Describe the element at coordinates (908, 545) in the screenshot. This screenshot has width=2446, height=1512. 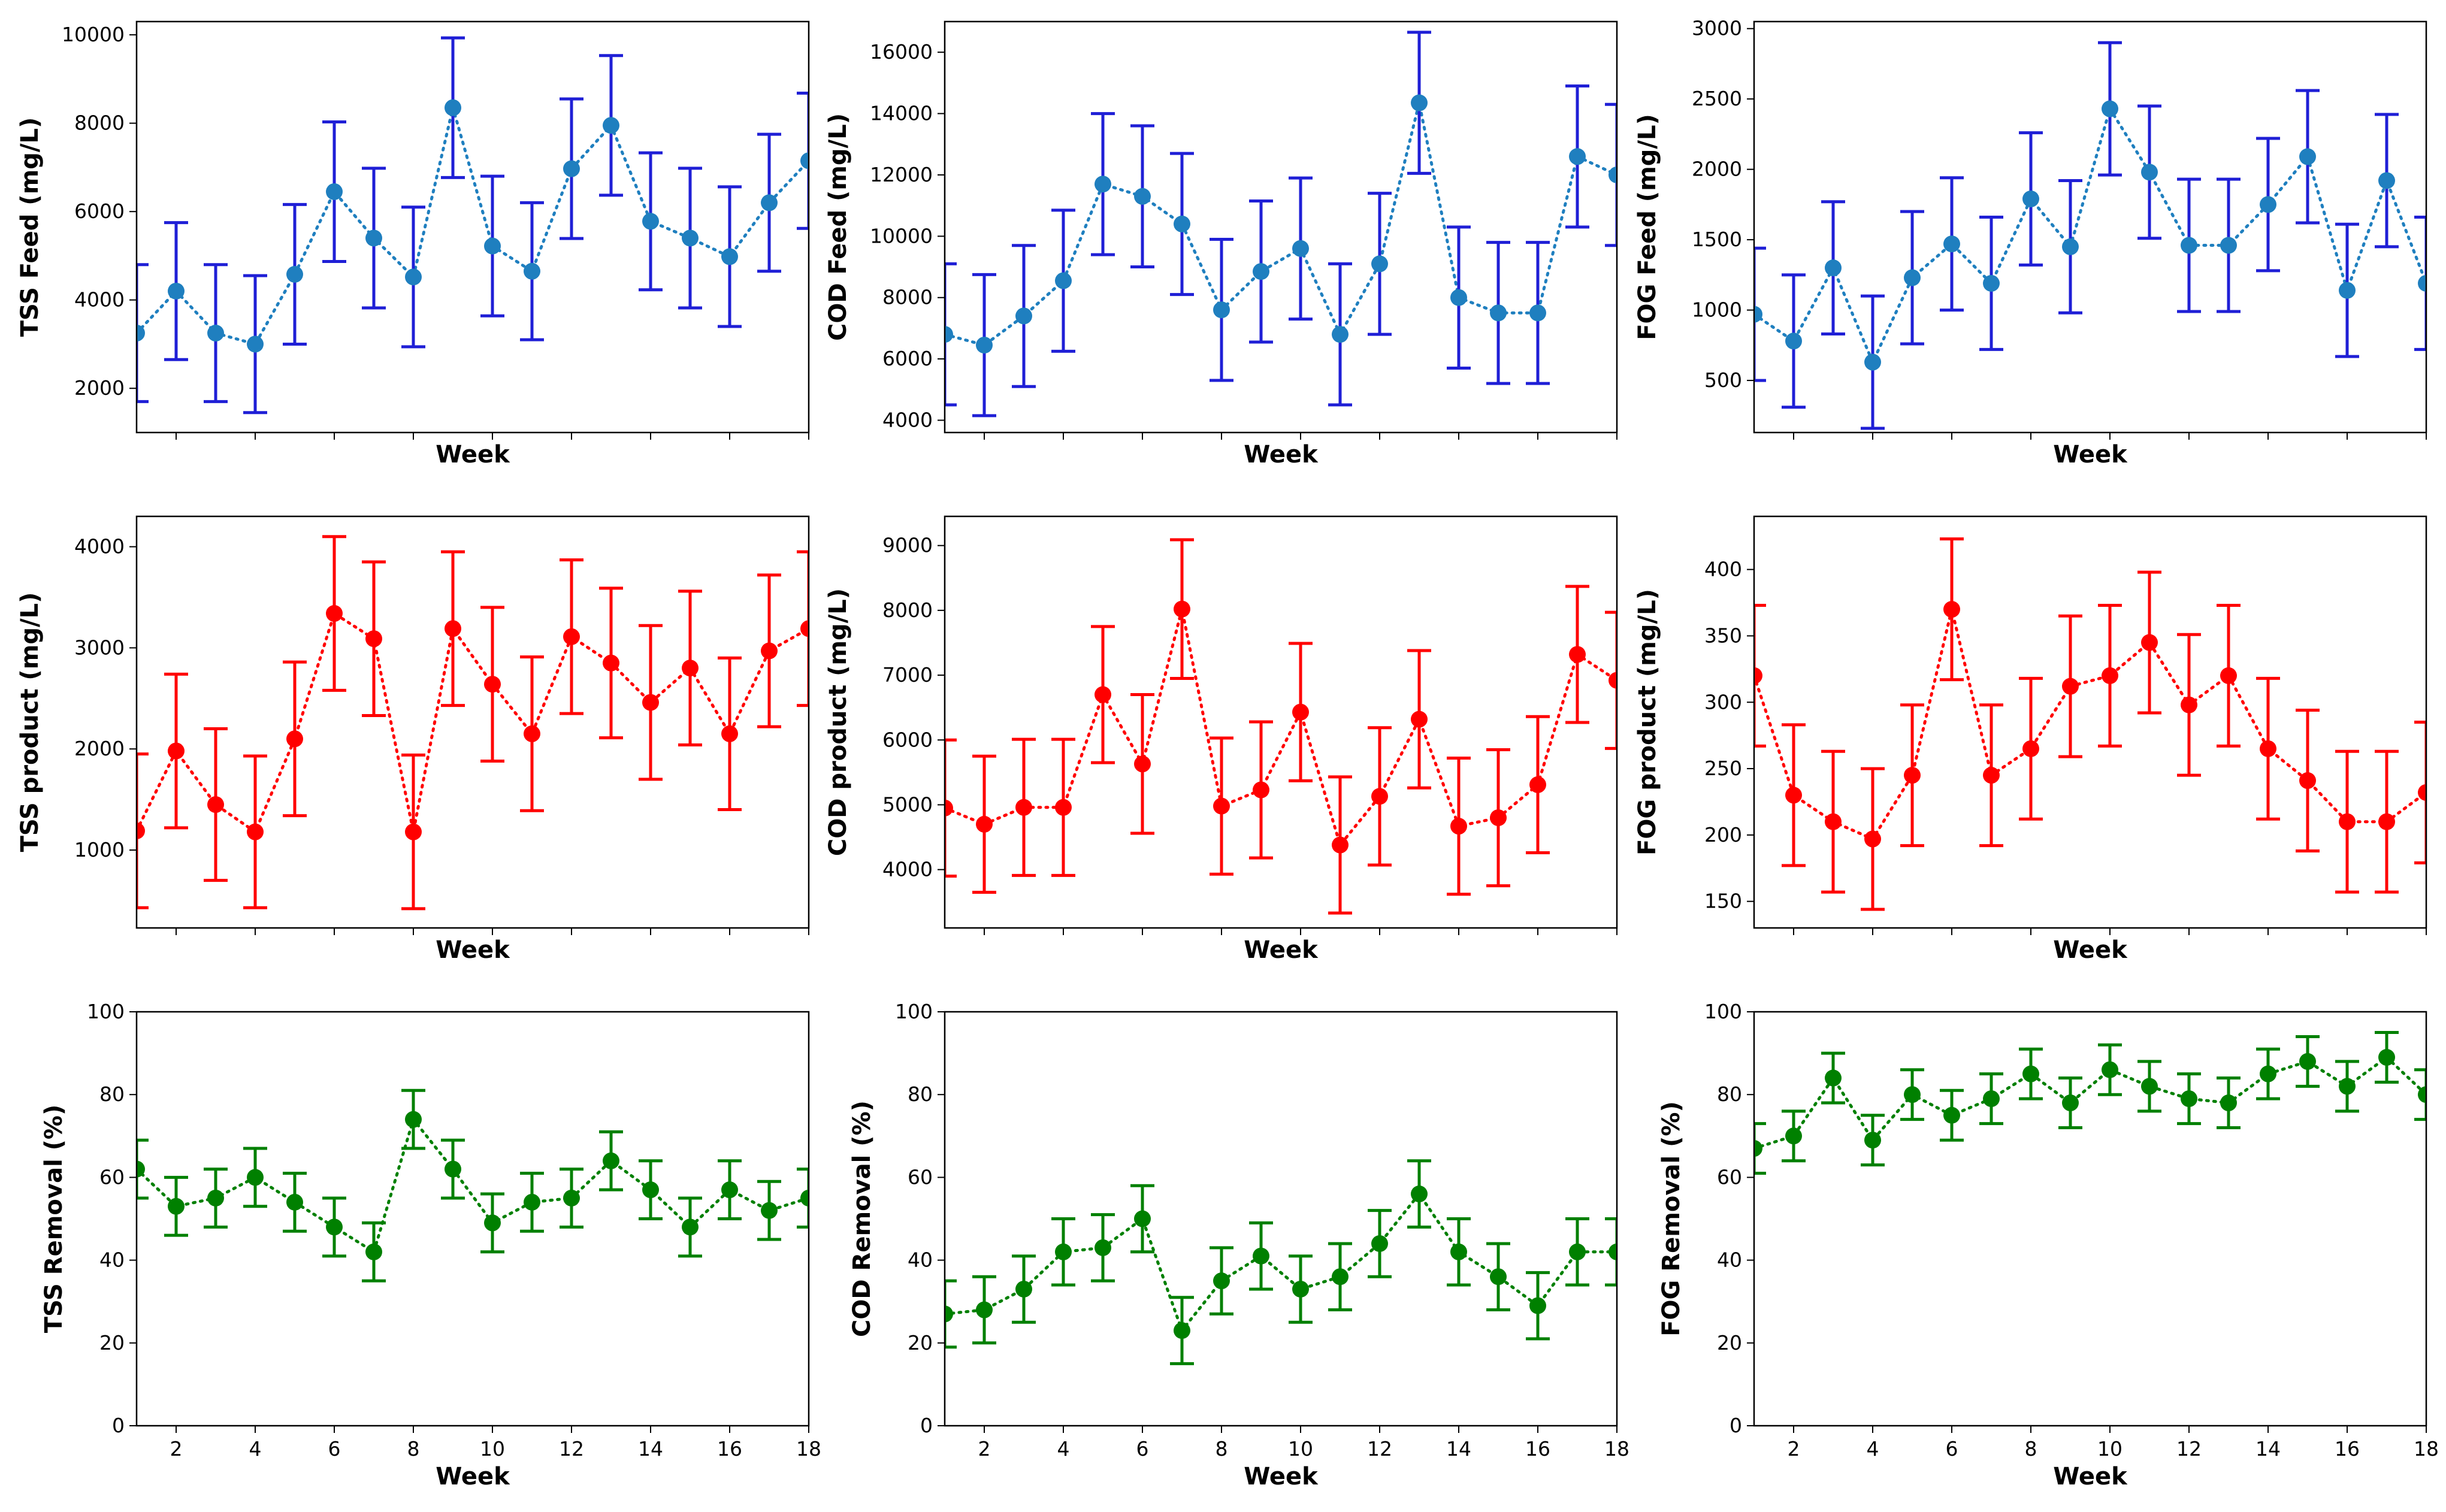
I see `y-tick-label: 9000` at that location.